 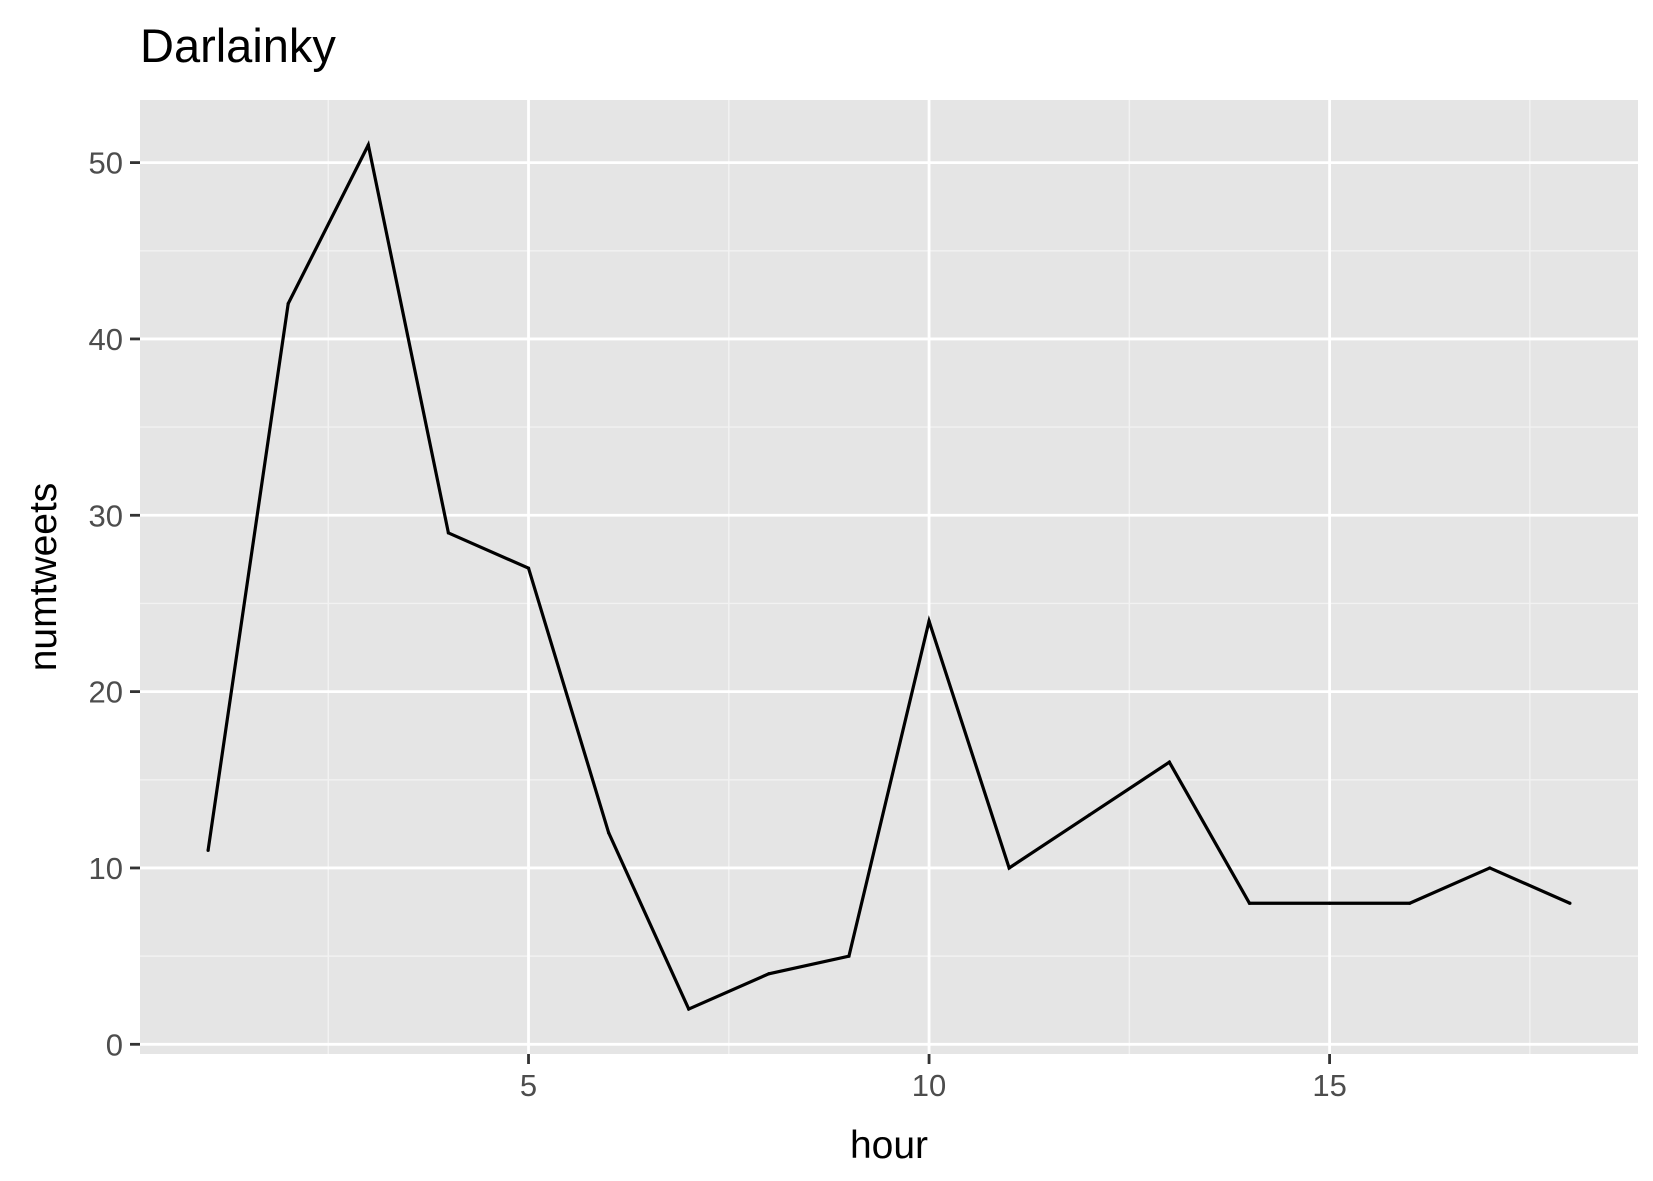 What do you see at coordinates (106, 339) in the screenshot?
I see `y-tick-label: 40` at bounding box center [106, 339].